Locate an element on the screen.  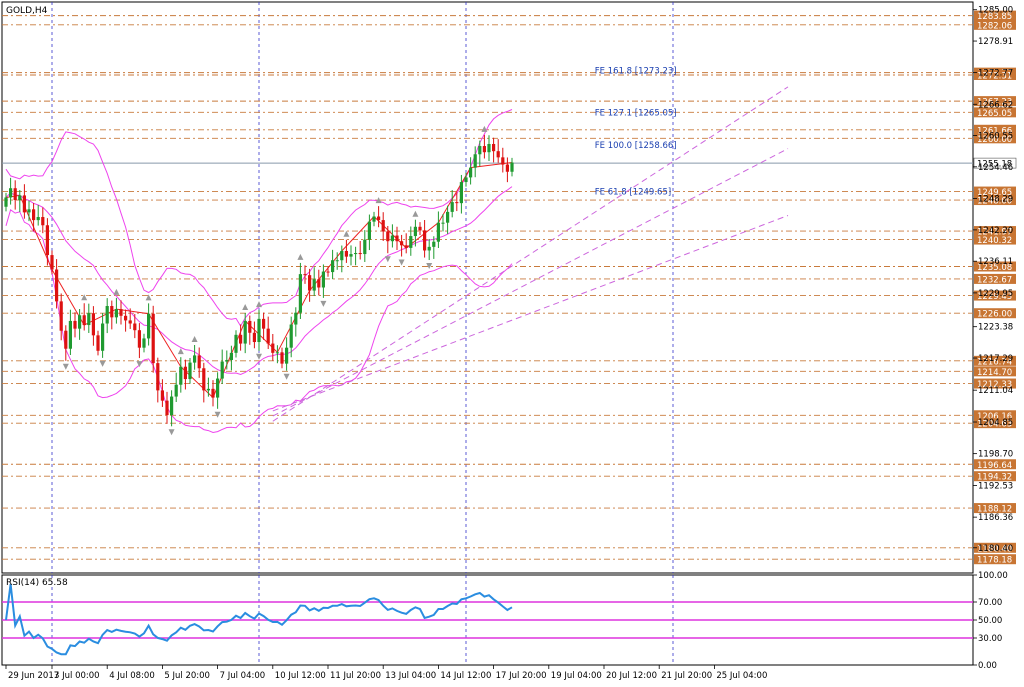
level-label-15: 1226.00 is located at coordinates (994, 315).